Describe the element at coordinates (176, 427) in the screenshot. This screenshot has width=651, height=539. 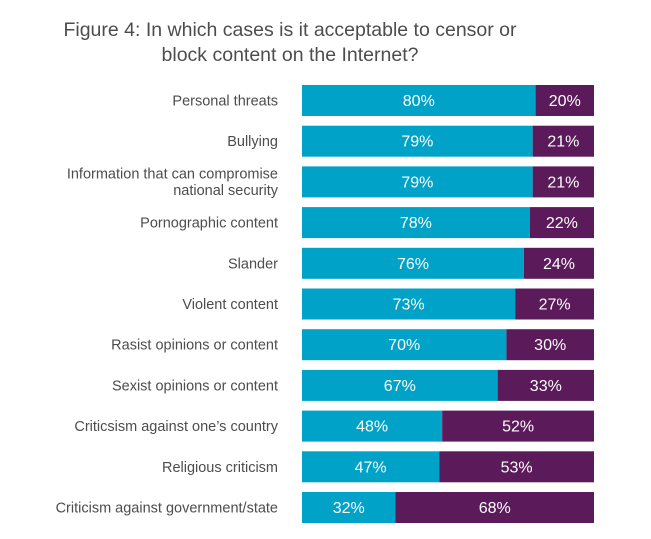
I see `category-label: Criticsism against one’s country` at that location.